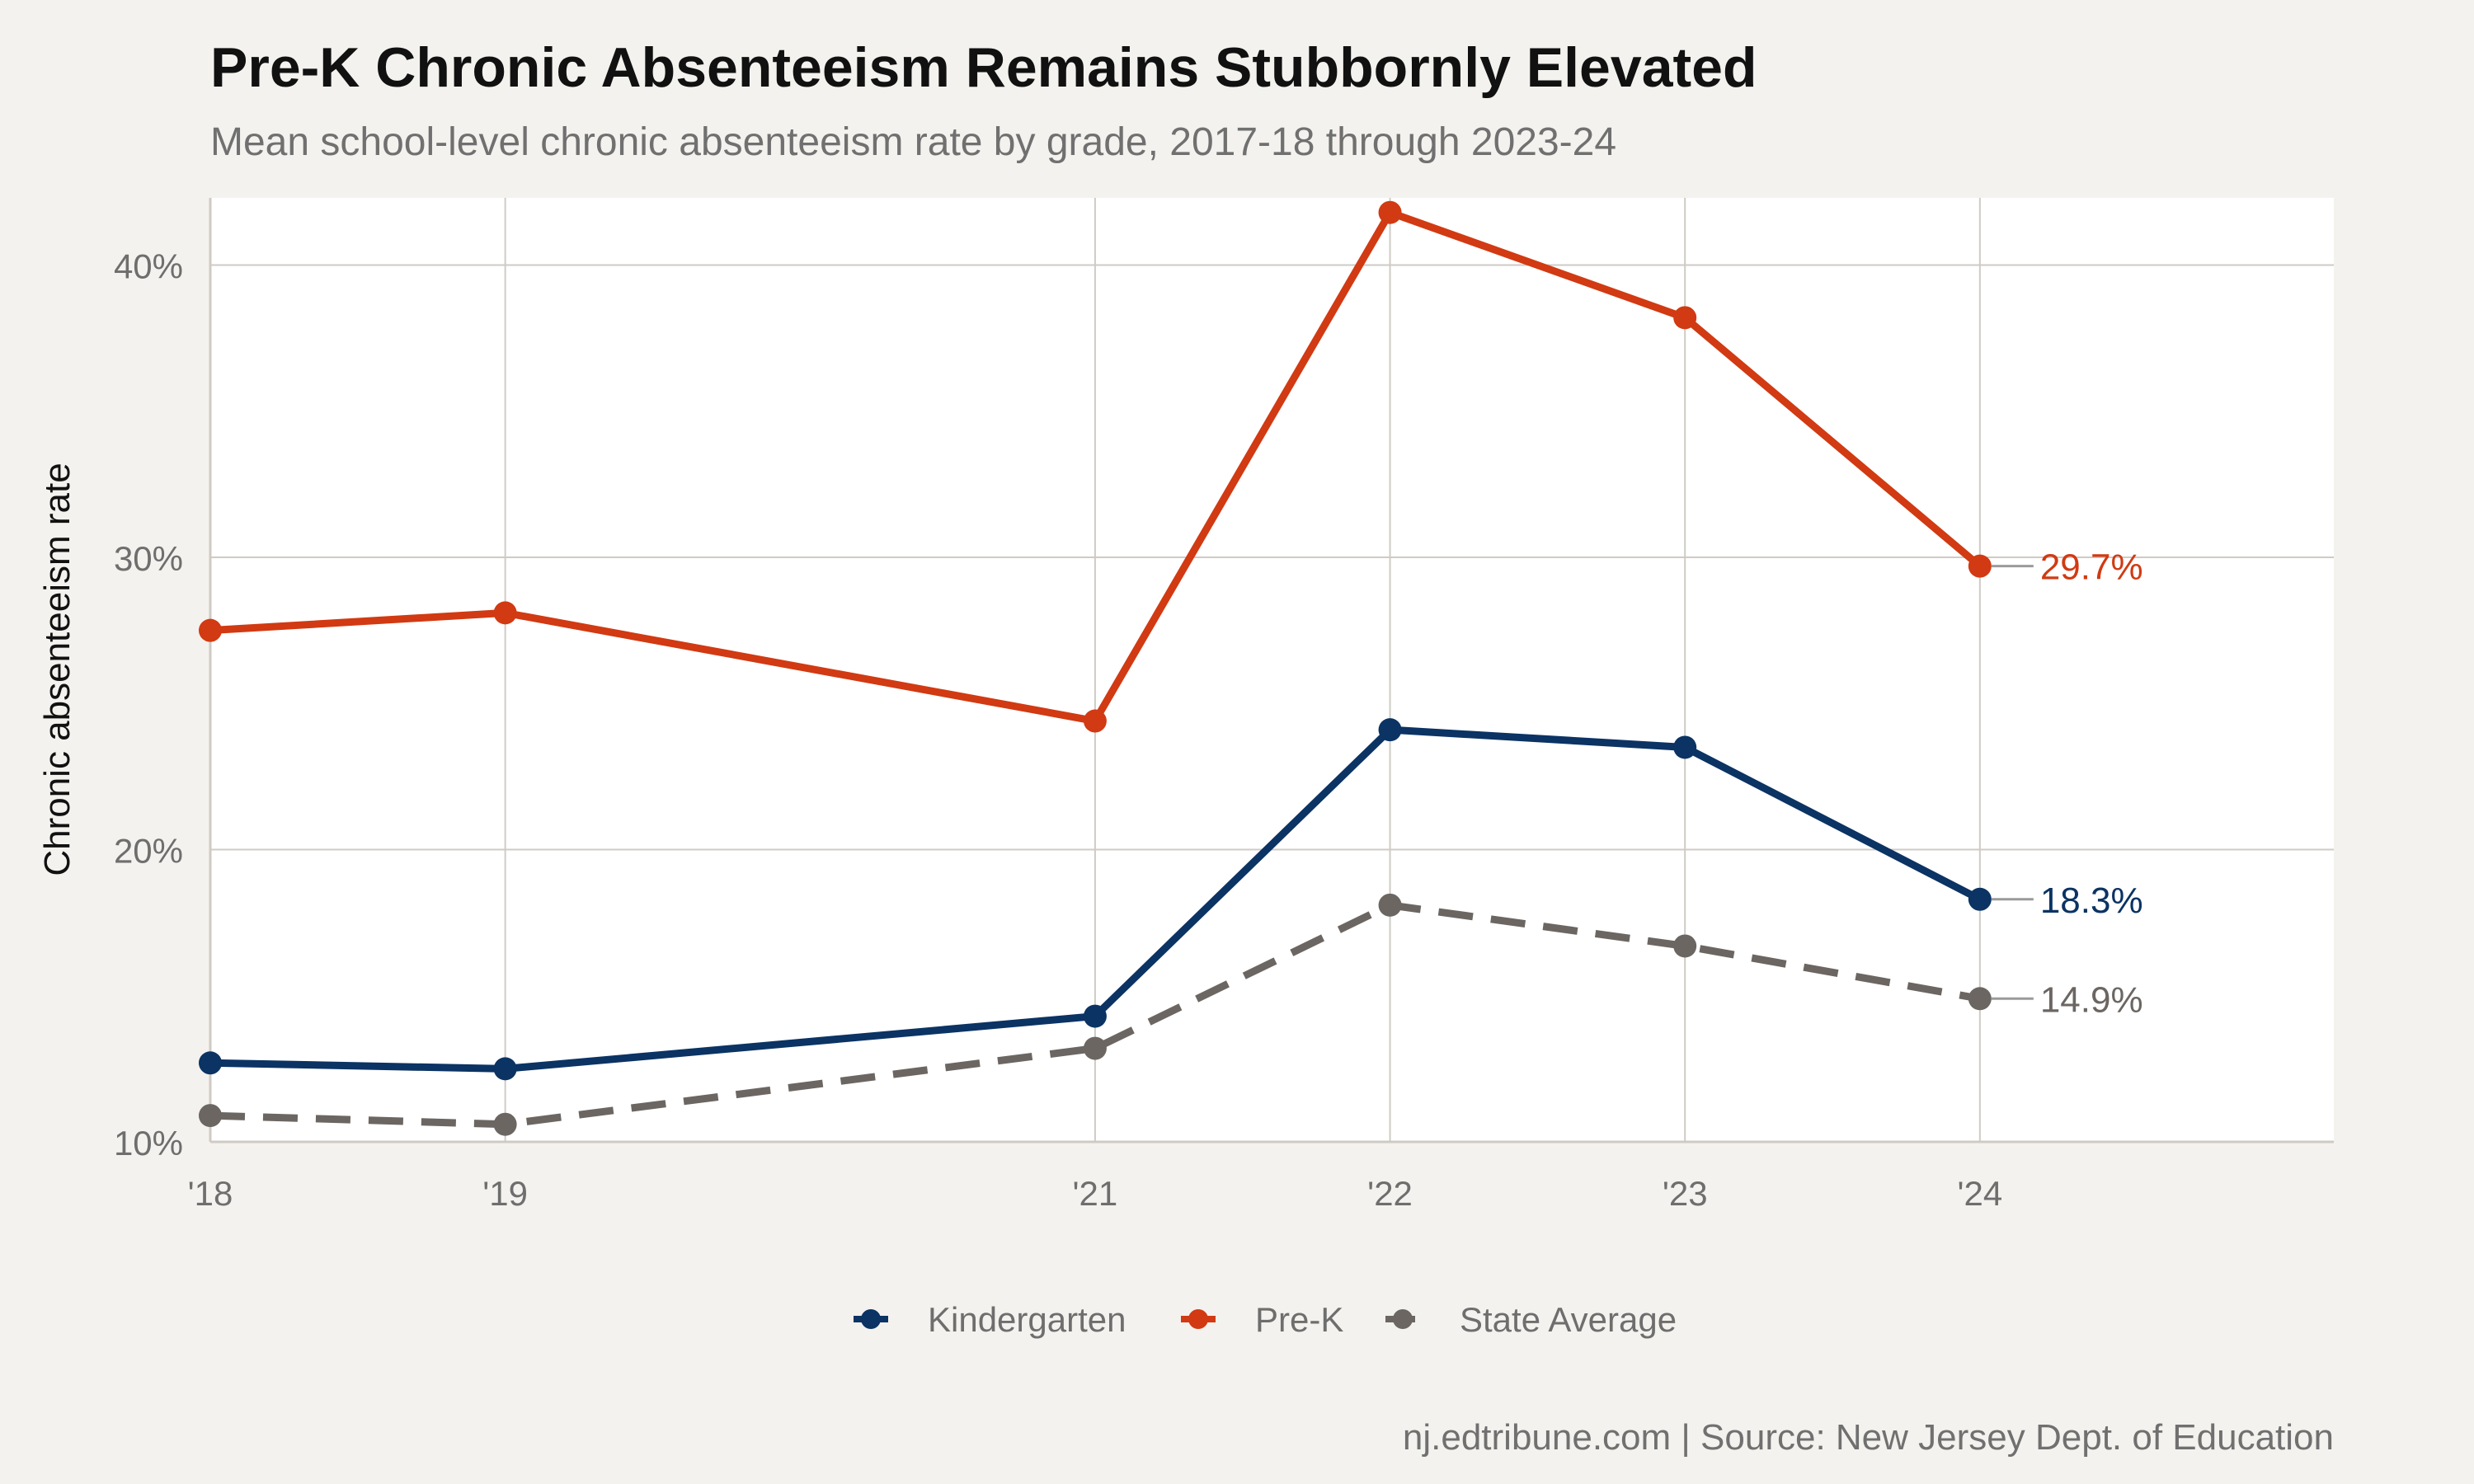 The image size is (2474, 1484). What do you see at coordinates (1027, 1319) in the screenshot?
I see `legend-label: Kindergarten` at bounding box center [1027, 1319].